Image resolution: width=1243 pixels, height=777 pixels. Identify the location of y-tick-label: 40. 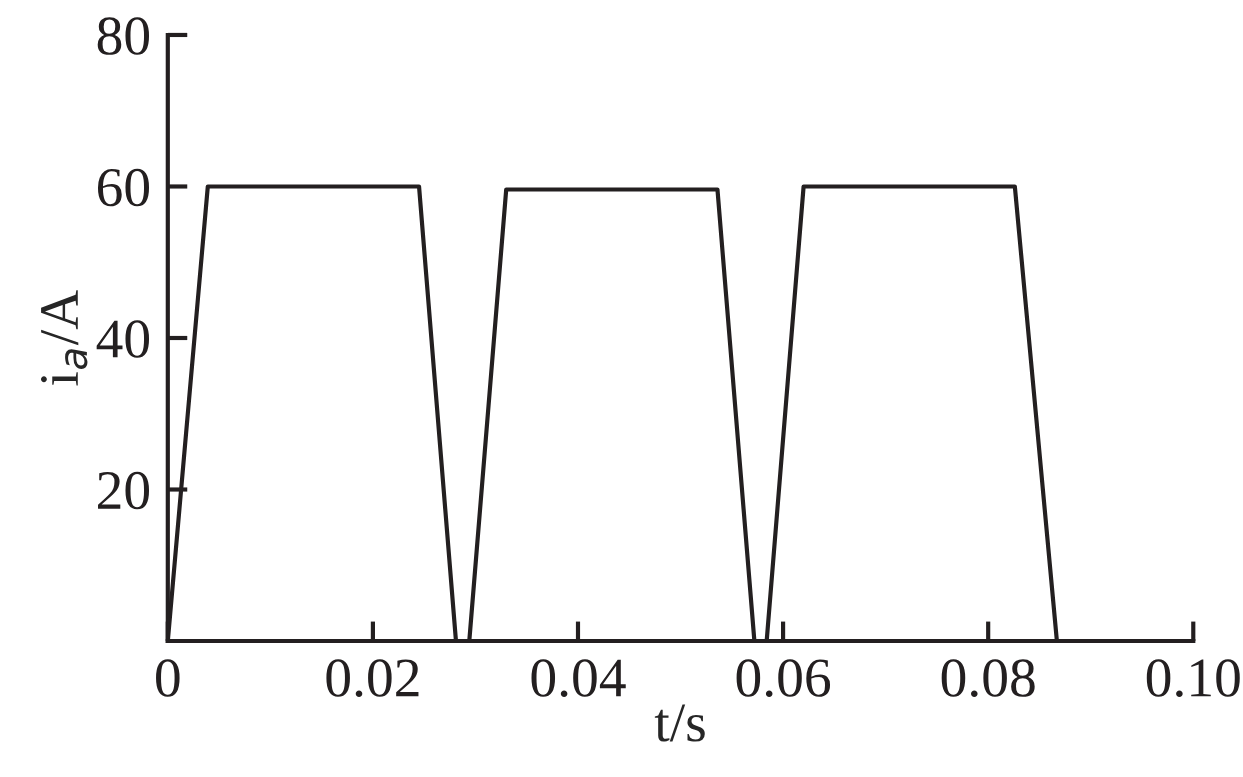
(123, 339).